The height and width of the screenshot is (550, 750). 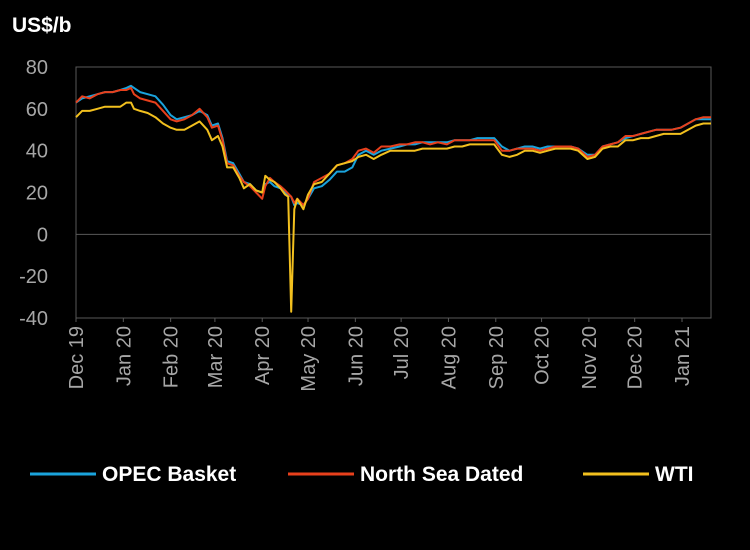 What do you see at coordinates (33, 277) in the screenshot?
I see `y-tick-label: -20` at bounding box center [33, 277].